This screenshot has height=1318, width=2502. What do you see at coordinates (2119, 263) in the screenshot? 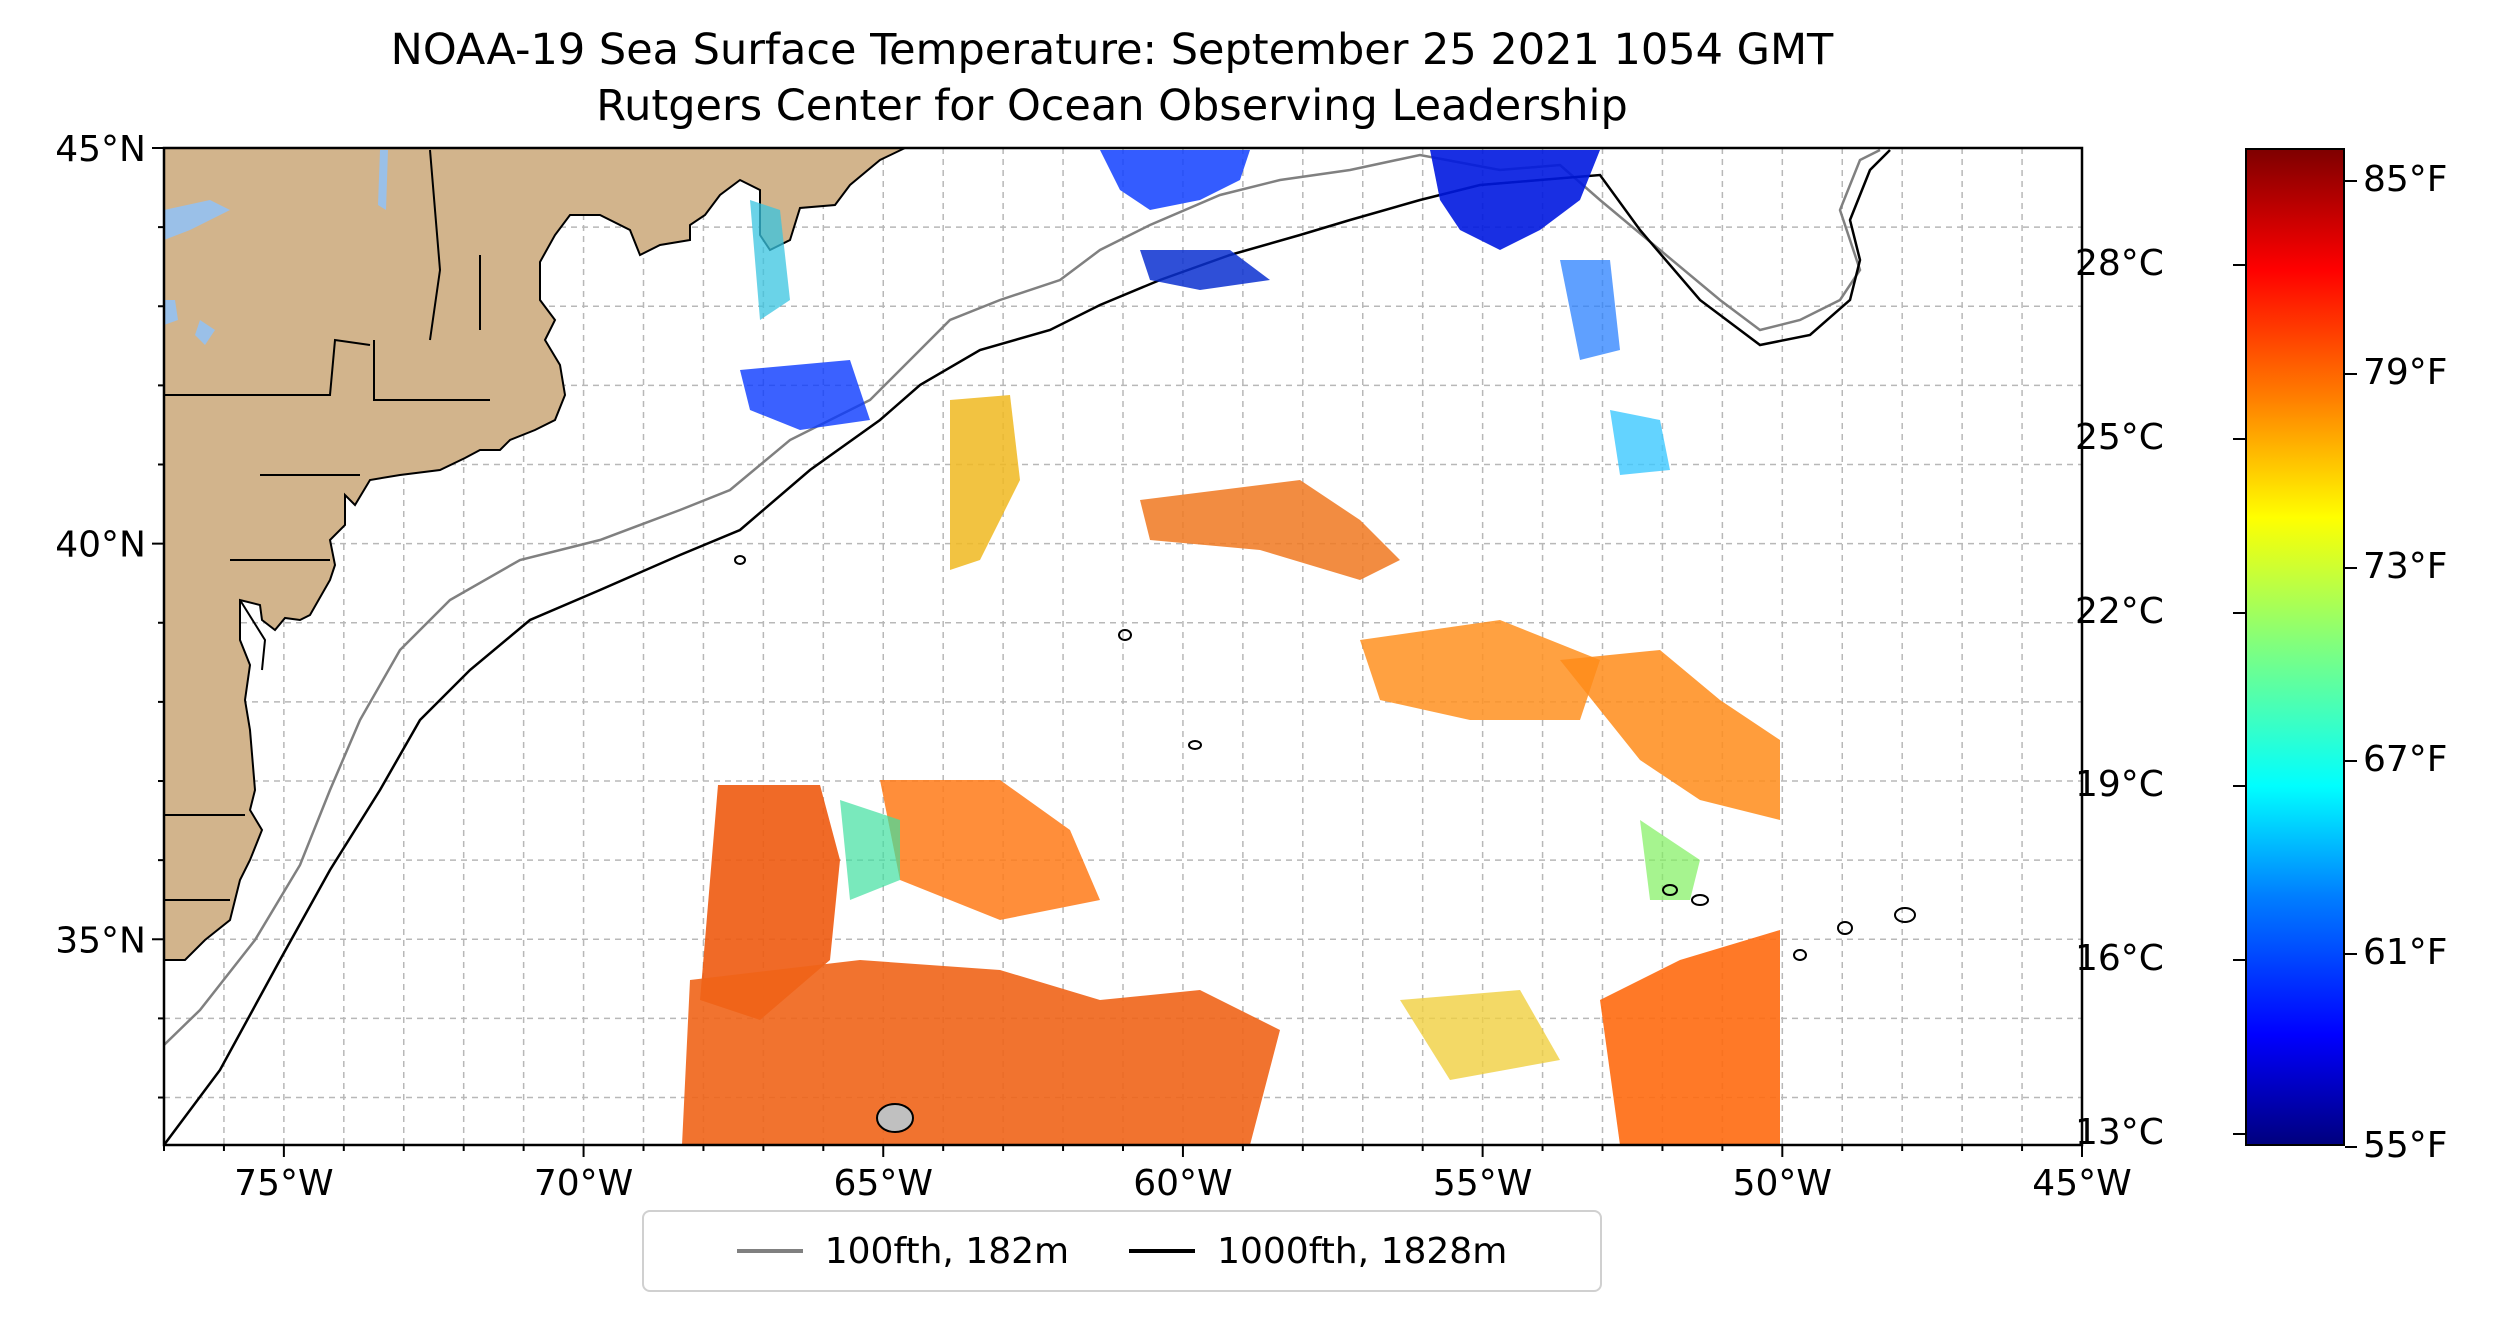
I see `celsius-label: 28°C` at bounding box center [2119, 263].